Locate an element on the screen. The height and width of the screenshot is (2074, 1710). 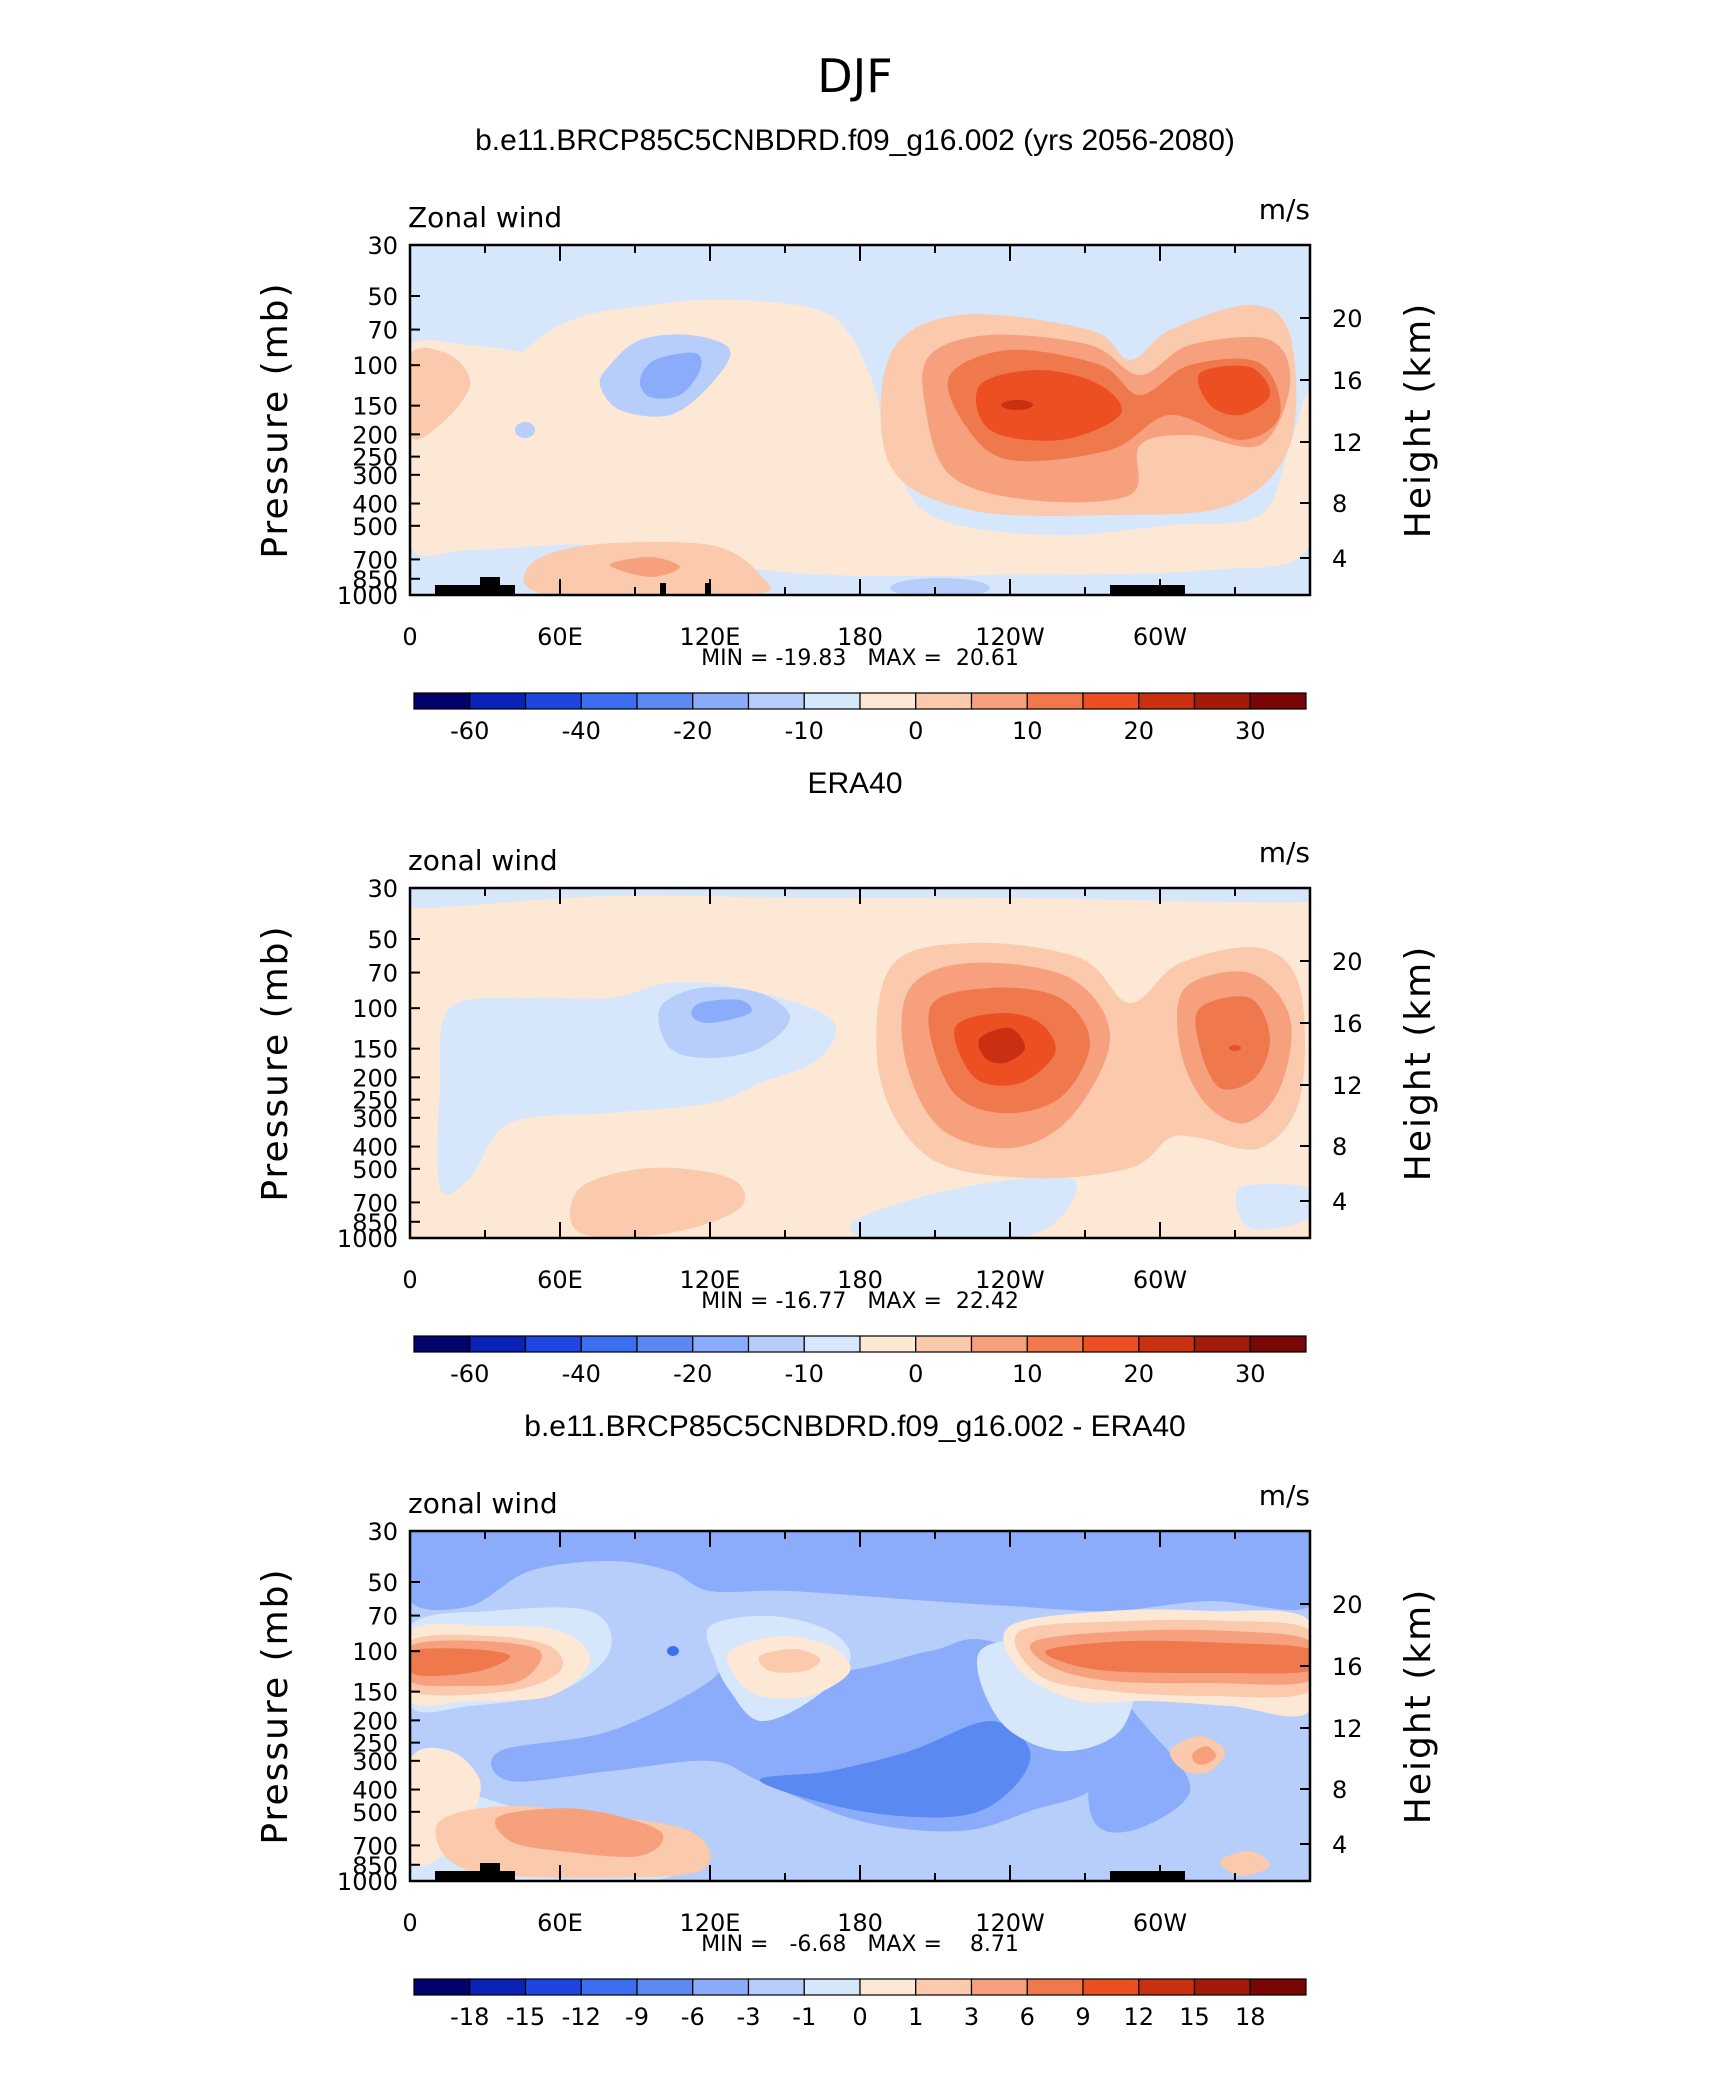
colorbar-label: -12 is located at coordinates (581, 2017).